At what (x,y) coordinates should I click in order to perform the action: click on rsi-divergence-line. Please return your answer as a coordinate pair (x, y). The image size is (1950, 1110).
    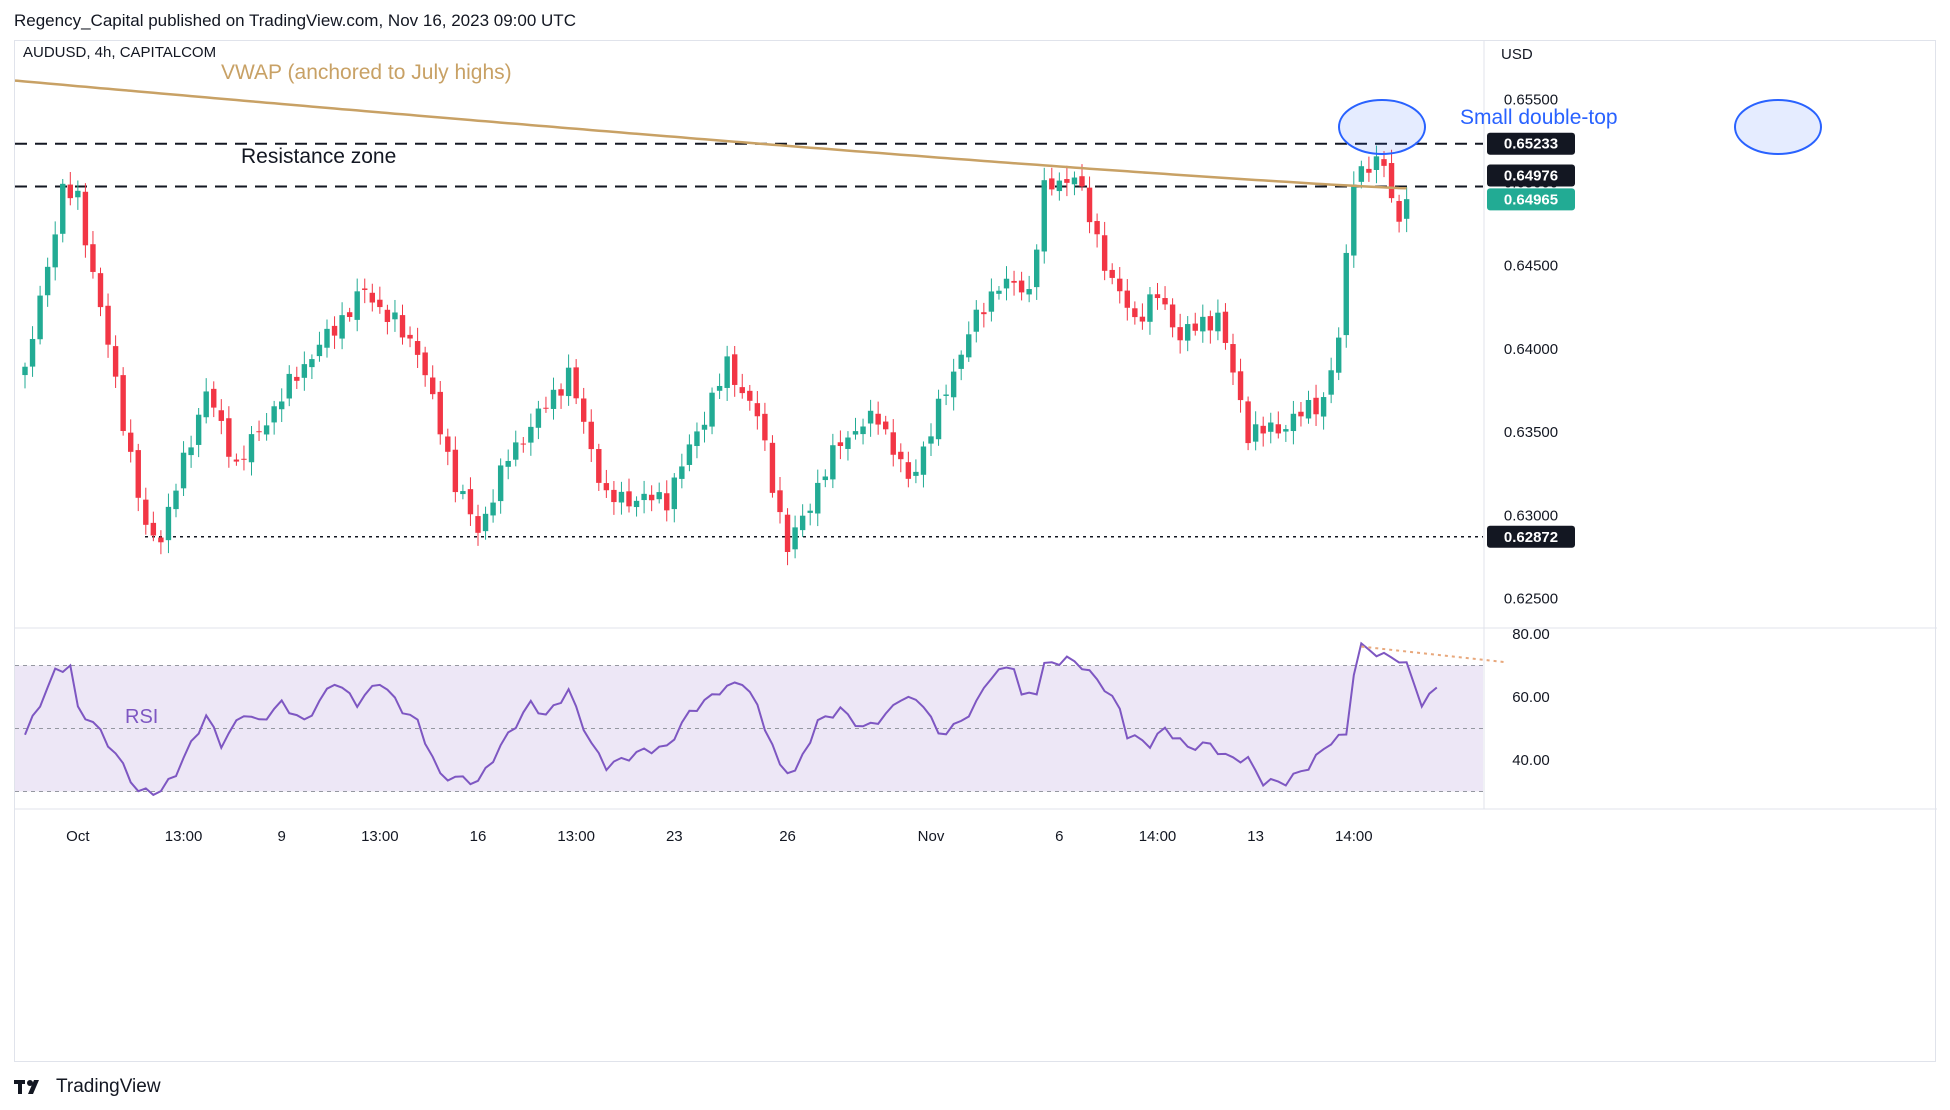
    Looking at the image, I should click on (1434, 654).